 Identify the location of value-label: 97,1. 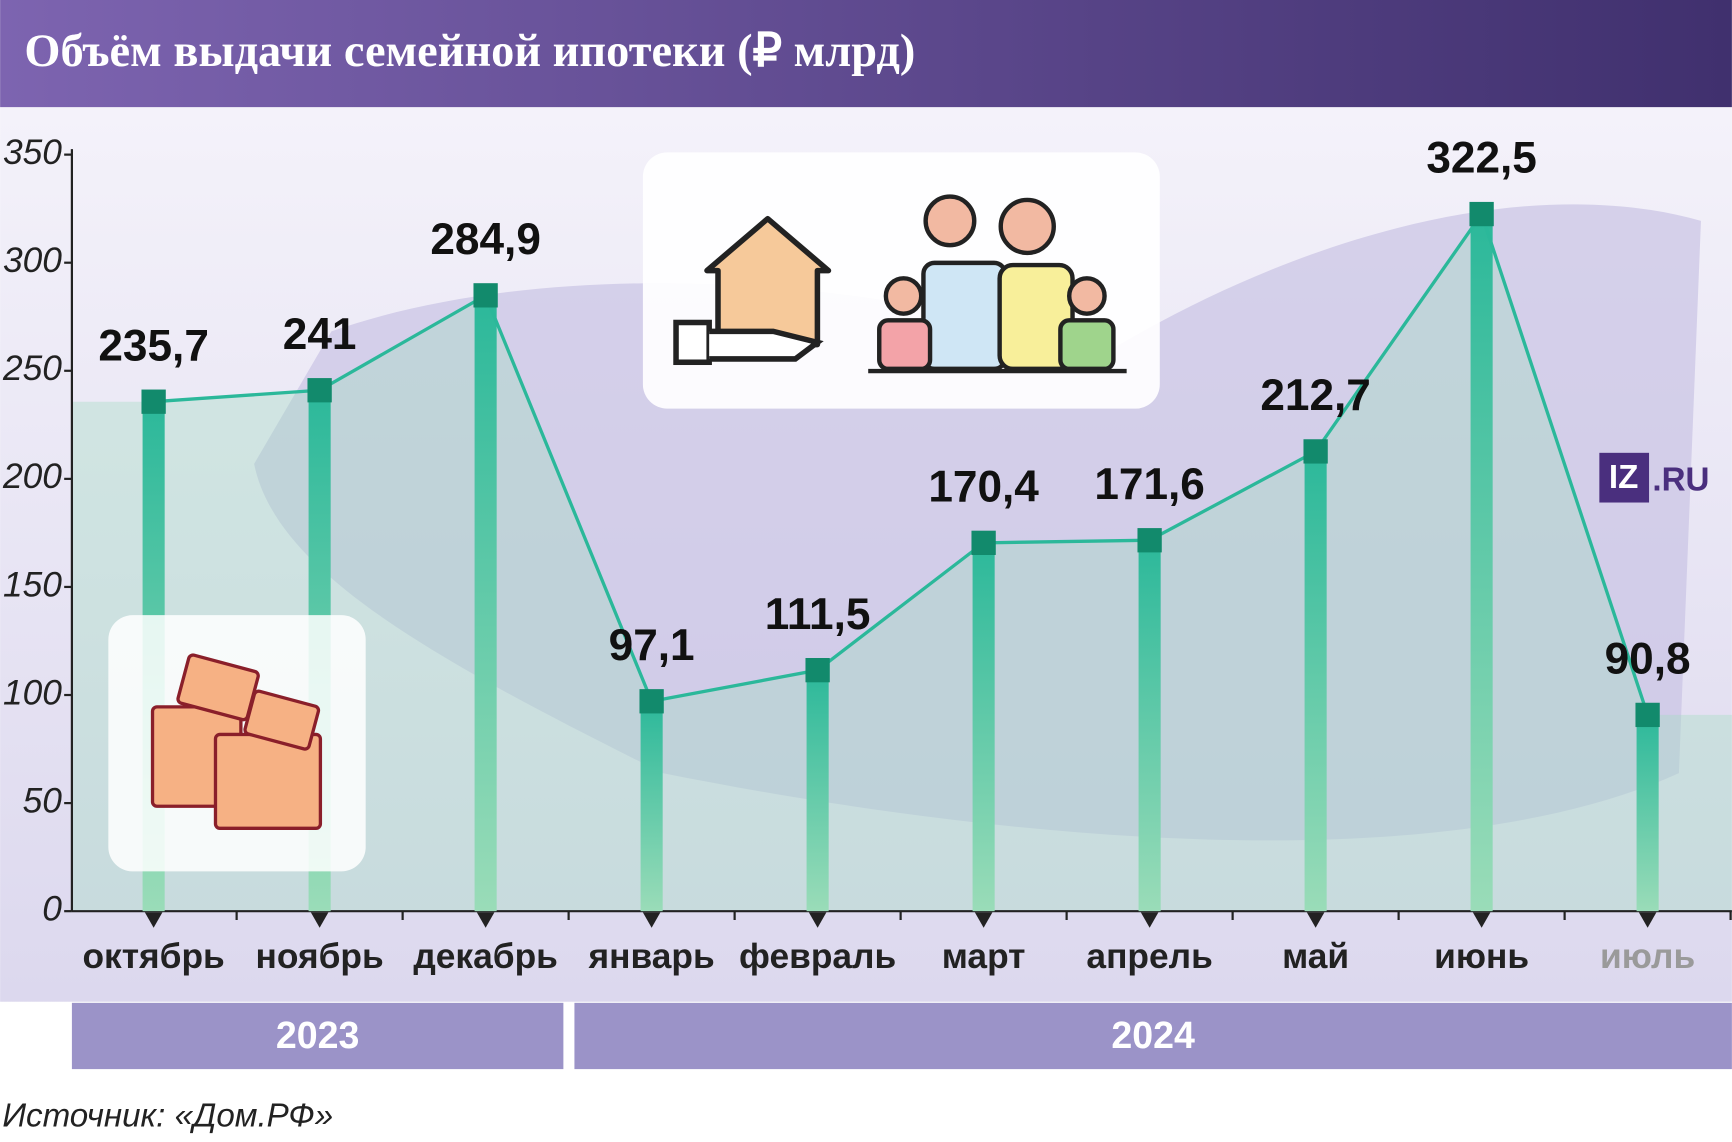
(652, 645).